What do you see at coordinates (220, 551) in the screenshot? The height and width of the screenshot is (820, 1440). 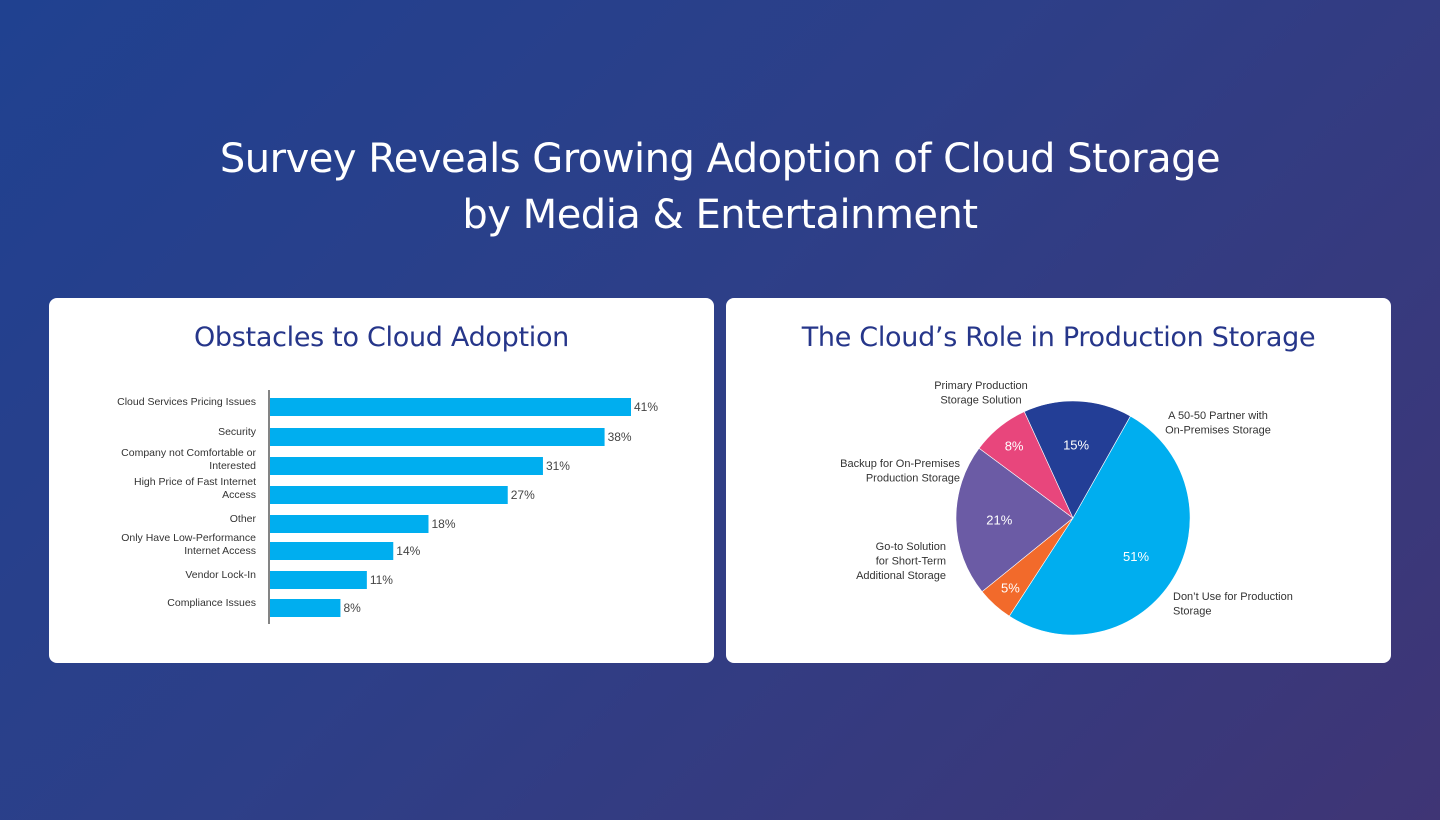 I see `bar-category-label: Internet Access` at bounding box center [220, 551].